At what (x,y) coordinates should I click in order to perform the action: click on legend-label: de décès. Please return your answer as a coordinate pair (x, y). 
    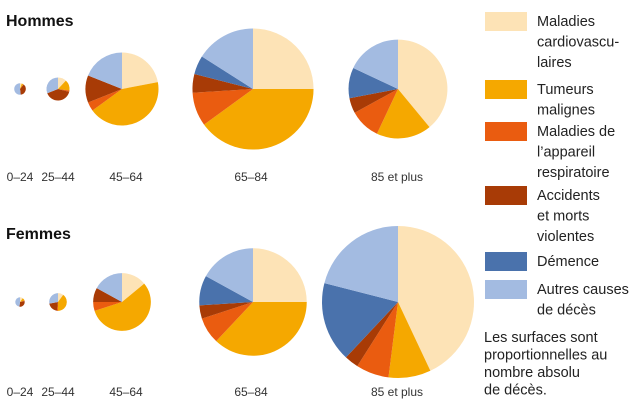
    Looking at the image, I should click on (566, 311).